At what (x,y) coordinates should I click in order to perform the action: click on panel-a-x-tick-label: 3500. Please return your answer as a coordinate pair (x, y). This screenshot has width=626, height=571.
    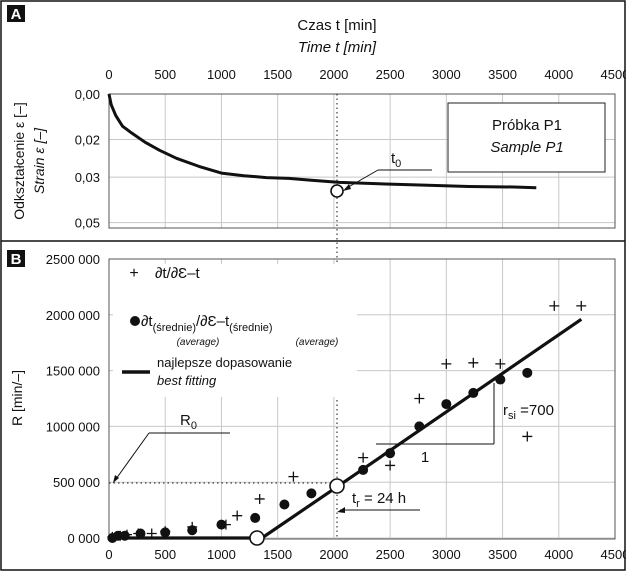
    Looking at the image, I should click on (502, 74).